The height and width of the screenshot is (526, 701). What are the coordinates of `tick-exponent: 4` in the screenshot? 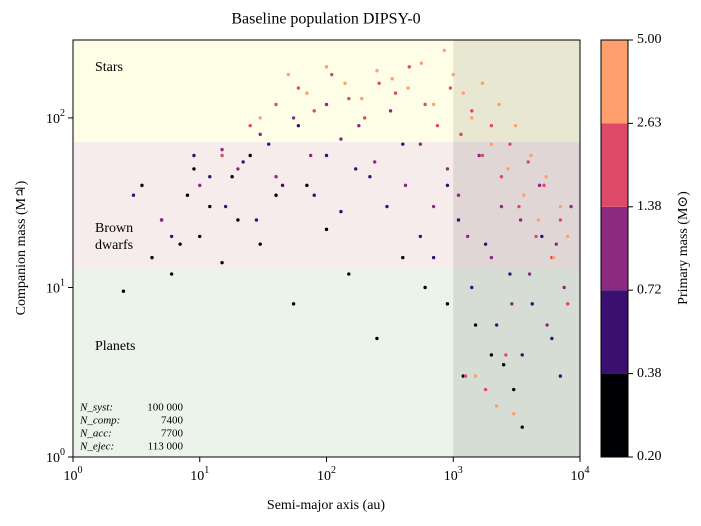 It's located at (587, 470).